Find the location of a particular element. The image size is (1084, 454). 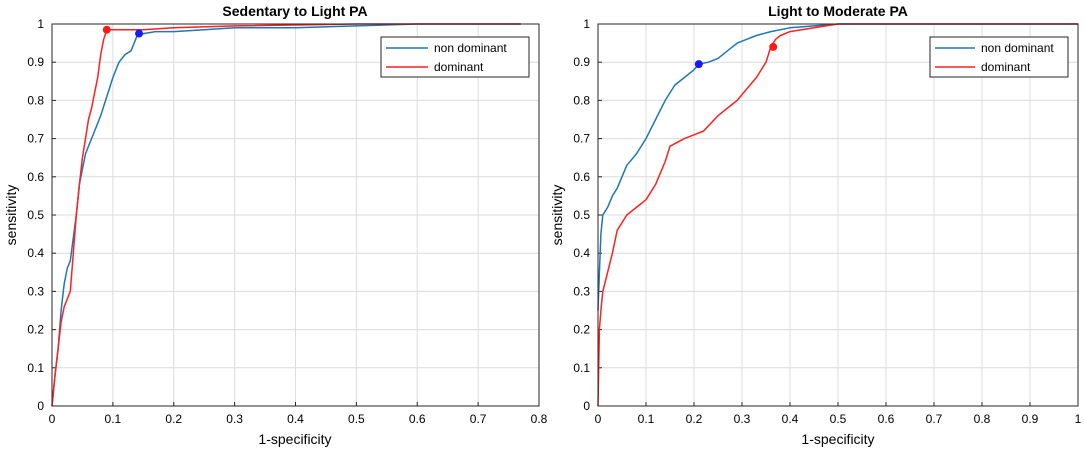

x-tick-label: 0.9 is located at coordinates (1030, 419).